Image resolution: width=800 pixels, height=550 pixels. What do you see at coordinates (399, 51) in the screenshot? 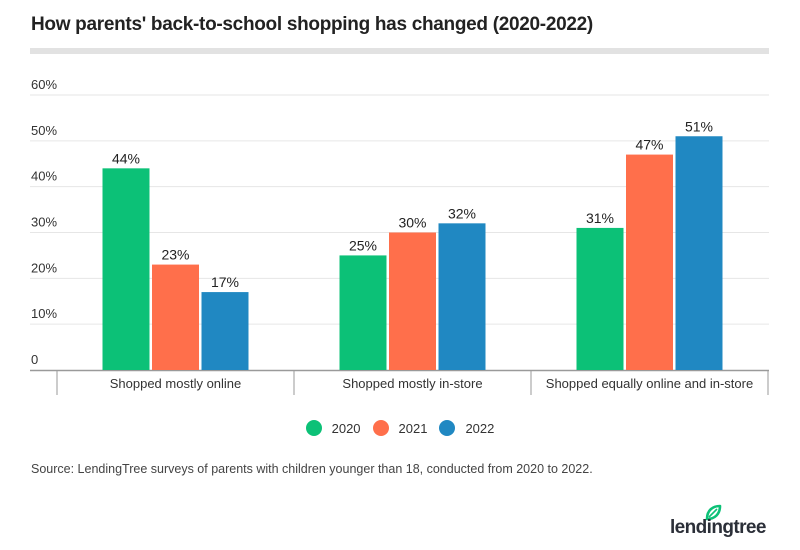
I see `title-divider` at bounding box center [399, 51].